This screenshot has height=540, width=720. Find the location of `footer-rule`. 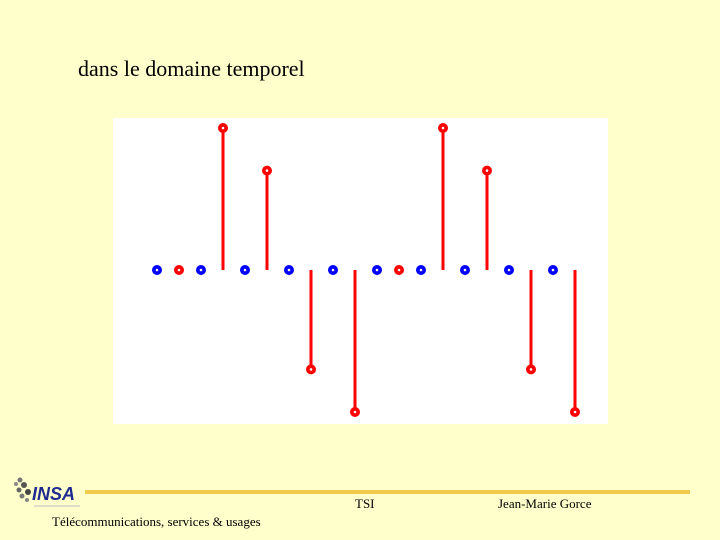

footer-rule is located at coordinates (387, 492).